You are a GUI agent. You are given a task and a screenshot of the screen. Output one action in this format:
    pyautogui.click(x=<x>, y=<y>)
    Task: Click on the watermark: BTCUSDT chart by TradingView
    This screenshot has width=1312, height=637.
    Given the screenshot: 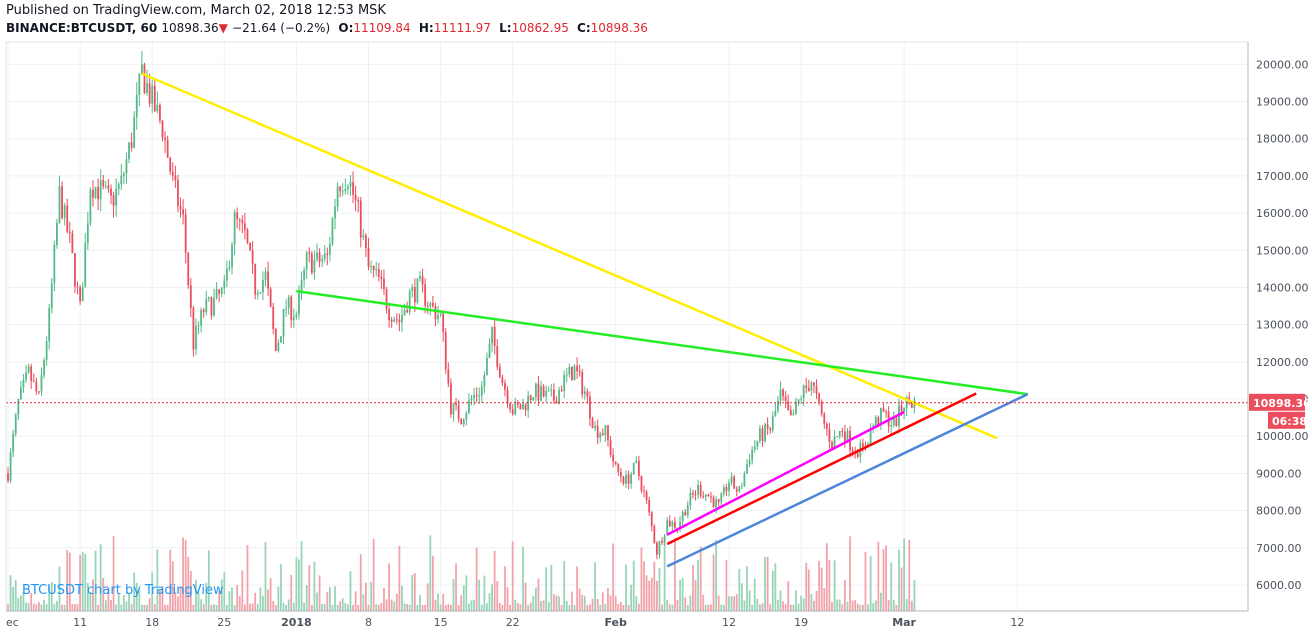 What is the action you would take?
    pyautogui.click(x=123, y=590)
    